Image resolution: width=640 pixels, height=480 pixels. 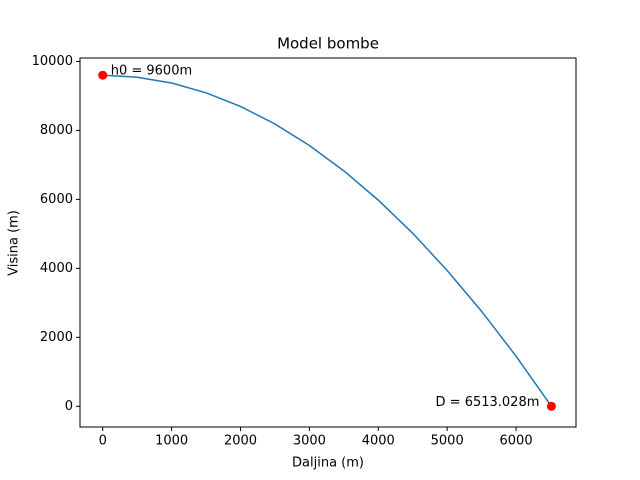 What do you see at coordinates (56, 199) in the screenshot?
I see `y-tick-label: 6000` at bounding box center [56, 199].